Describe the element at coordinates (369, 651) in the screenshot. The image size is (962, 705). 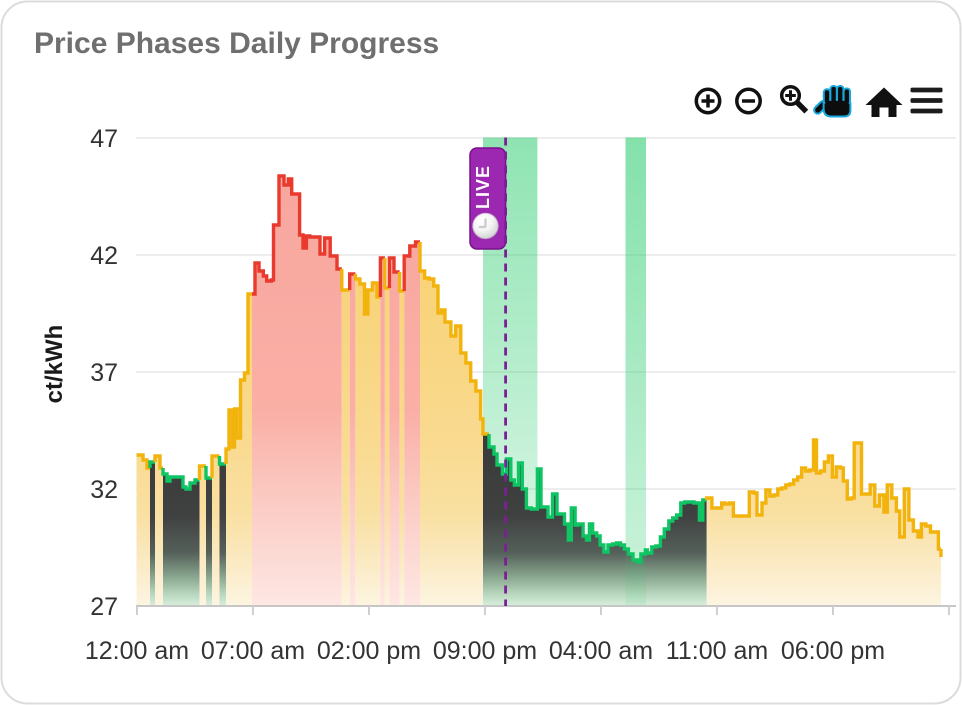
I see `svg-text: 02:00 pm` at that location.